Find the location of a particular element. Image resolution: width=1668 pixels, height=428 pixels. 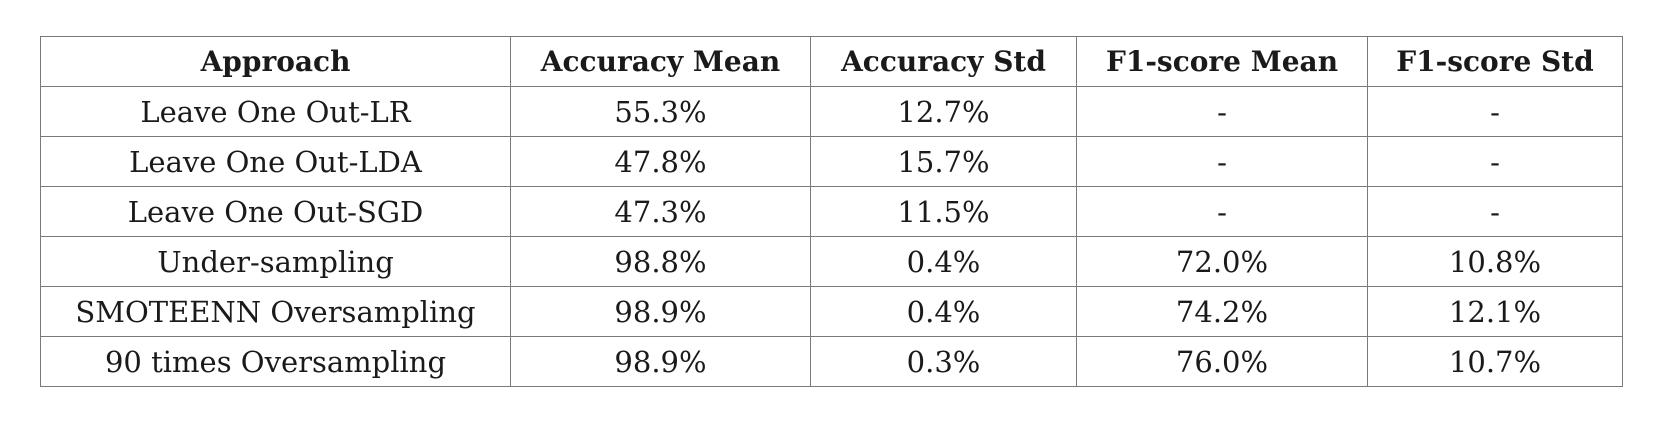

cell-accuracy-std: 15.7% is located at coordinates (943, 161).